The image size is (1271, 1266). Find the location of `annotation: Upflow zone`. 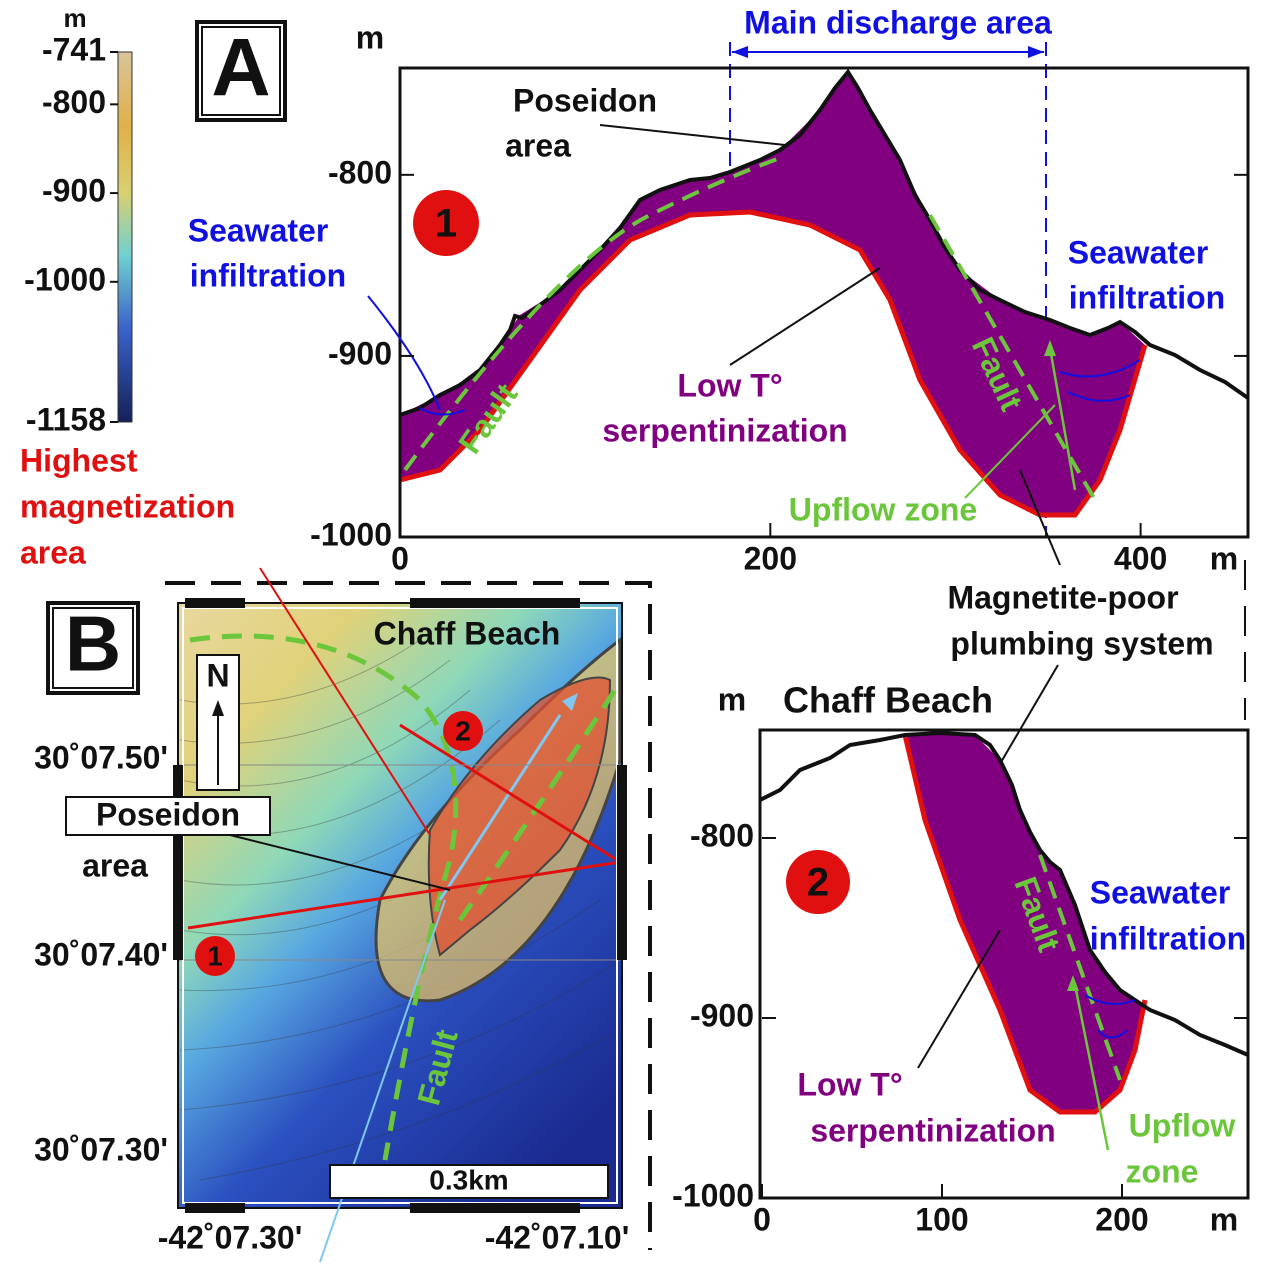

annotation: Upflow zone is located at coordinates (883, 509).